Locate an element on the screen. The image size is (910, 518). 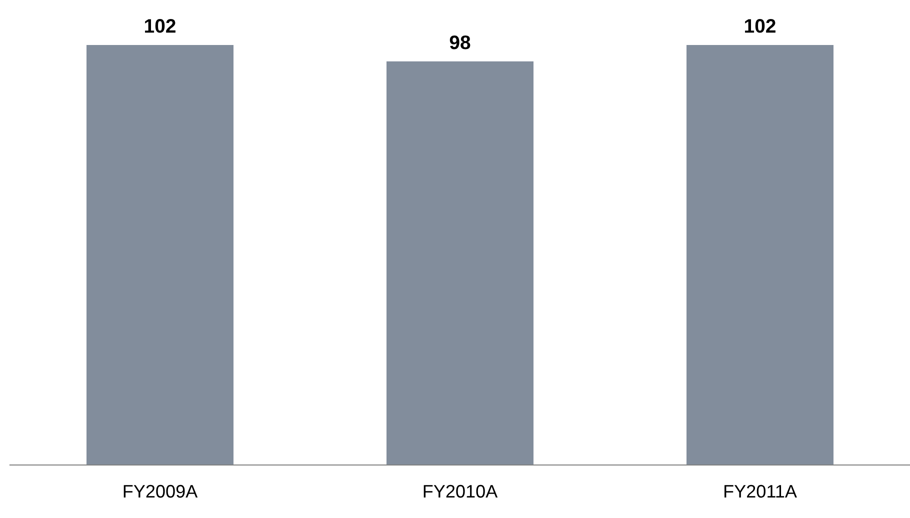
x-tick-label: FY2009A is located at coordinates (161, 491).